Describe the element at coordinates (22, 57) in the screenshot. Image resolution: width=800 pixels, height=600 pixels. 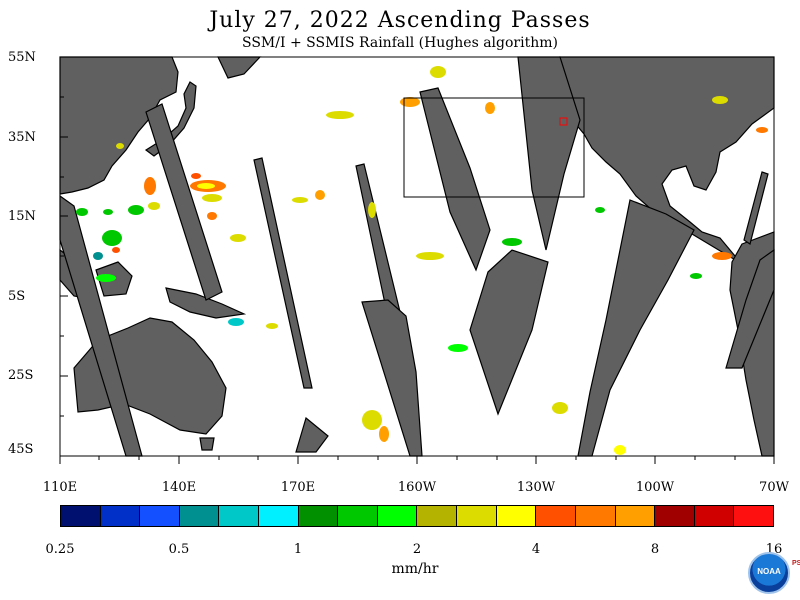
I see `lat-label-55n: 55N` at that location.